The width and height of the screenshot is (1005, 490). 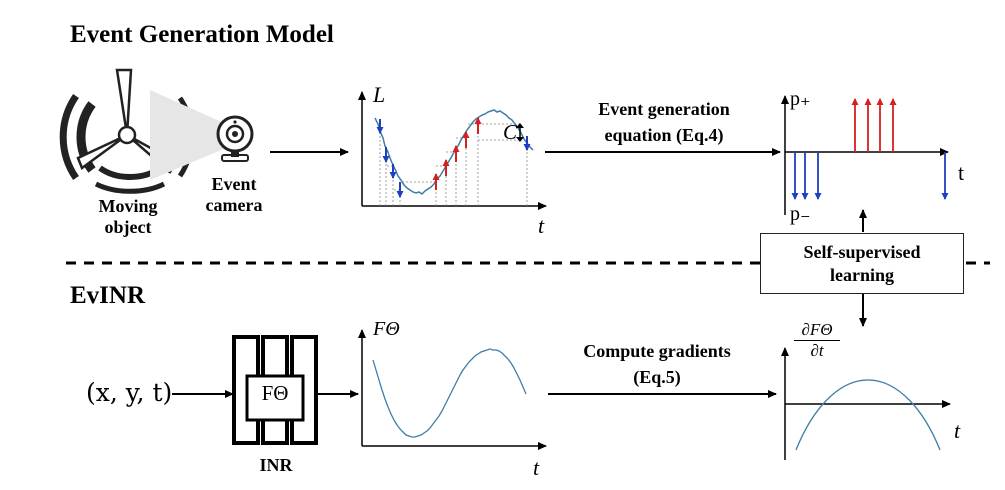 What do you see at coordinates (129, 392) in the screenshot?
I see `input-coordinates-label: (x, y, t)` at bounding box center [129, 392].